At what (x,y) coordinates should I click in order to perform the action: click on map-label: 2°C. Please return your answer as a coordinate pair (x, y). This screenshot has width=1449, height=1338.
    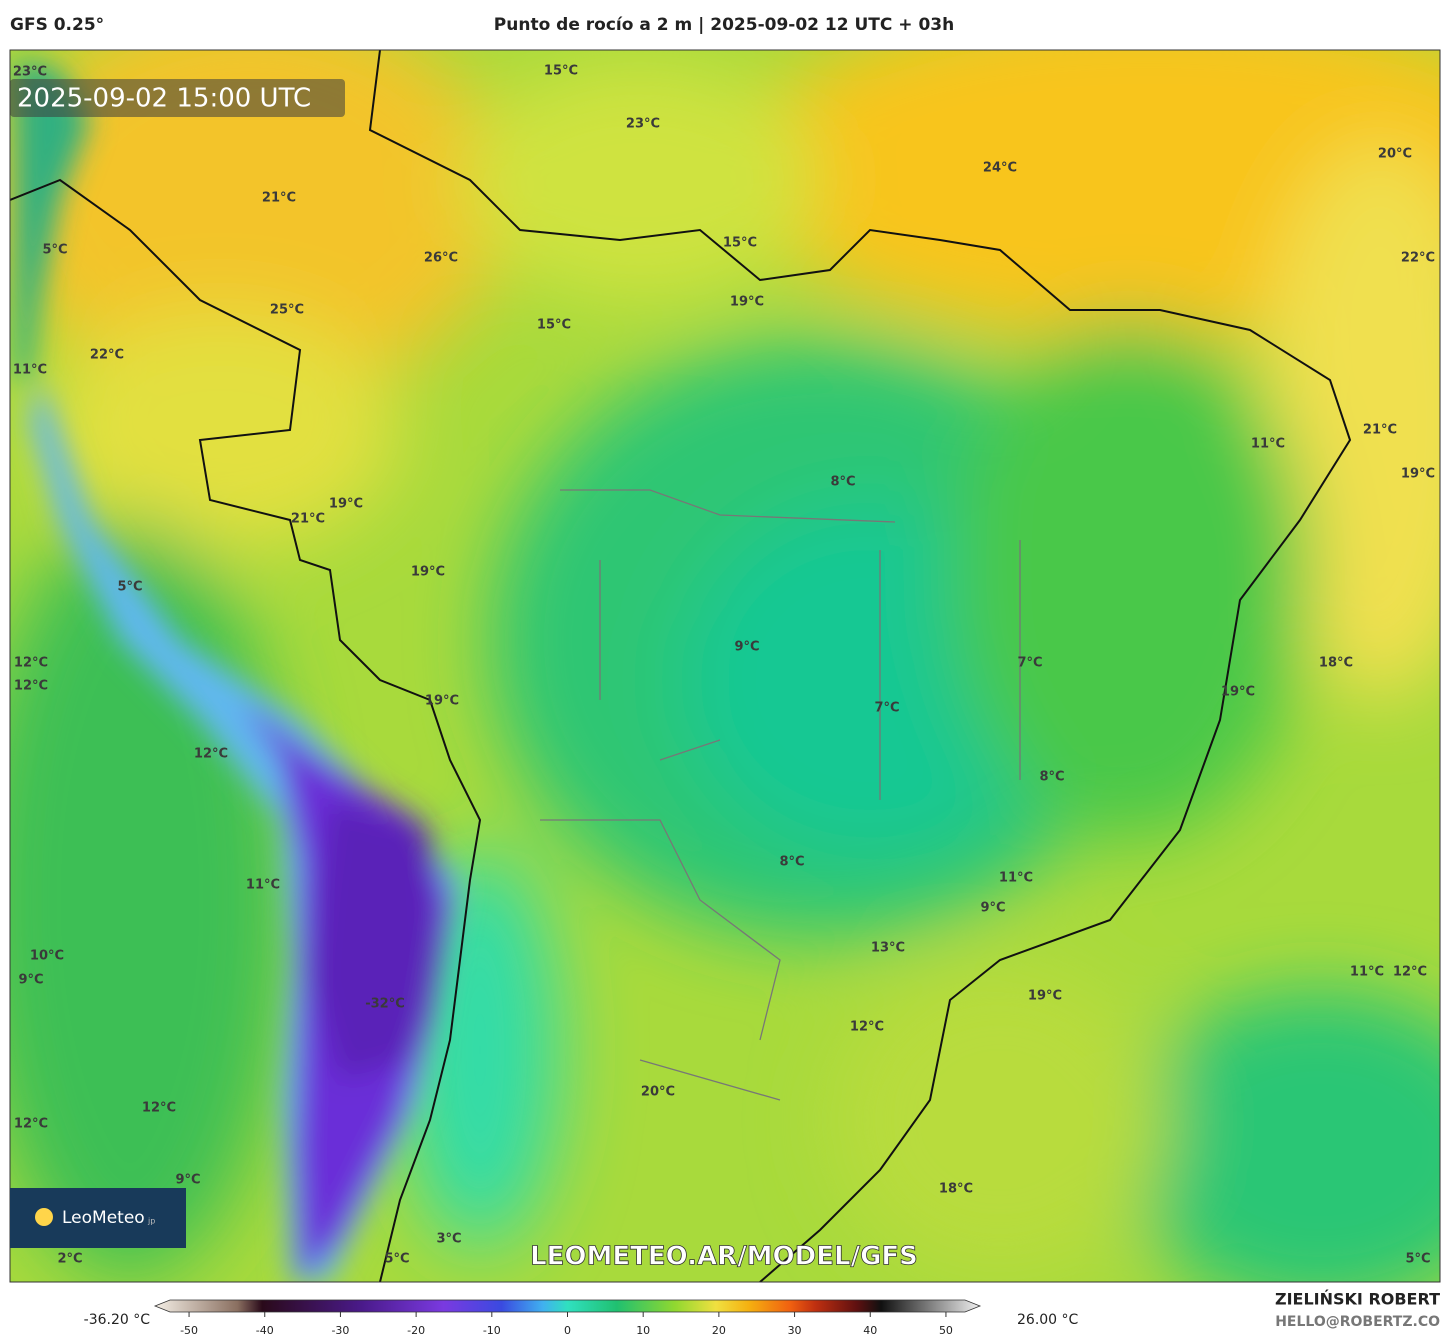
    Looking at the image, I should click on (69, 1259).